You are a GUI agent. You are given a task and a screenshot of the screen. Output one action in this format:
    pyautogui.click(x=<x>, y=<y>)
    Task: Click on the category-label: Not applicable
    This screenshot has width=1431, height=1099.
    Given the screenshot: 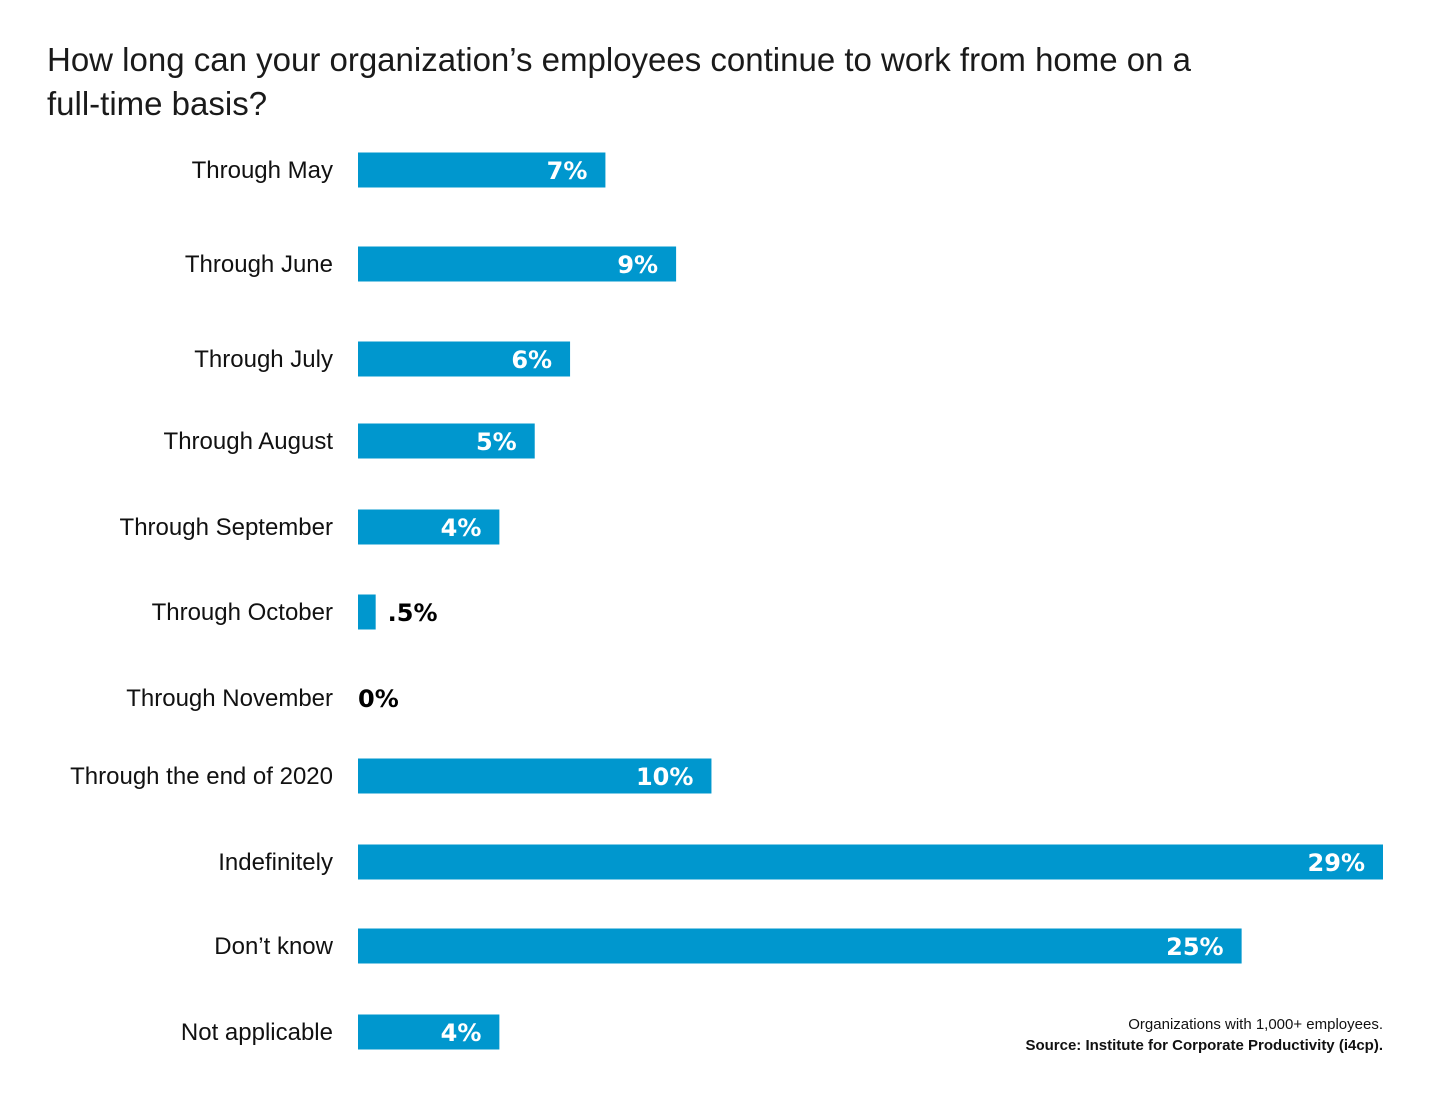 What is the action you would take?
    pyautogui.click(x=257, y=1032)
    